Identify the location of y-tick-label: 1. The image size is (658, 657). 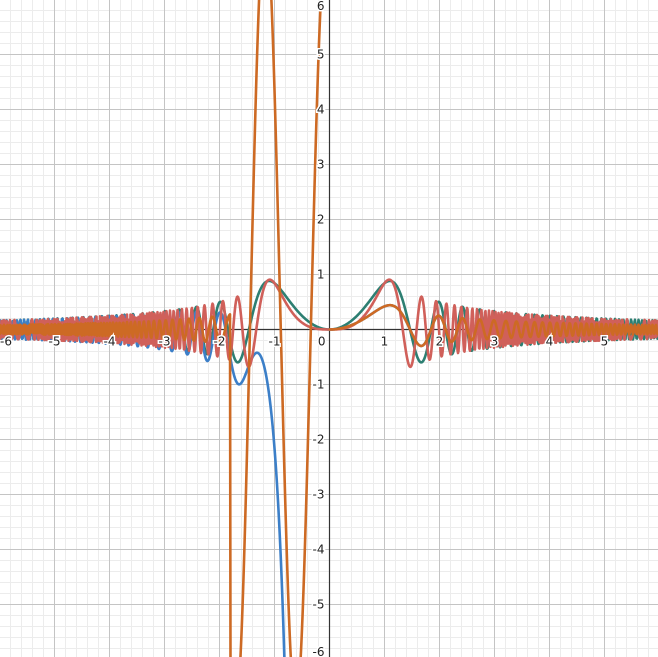
(321, 275).